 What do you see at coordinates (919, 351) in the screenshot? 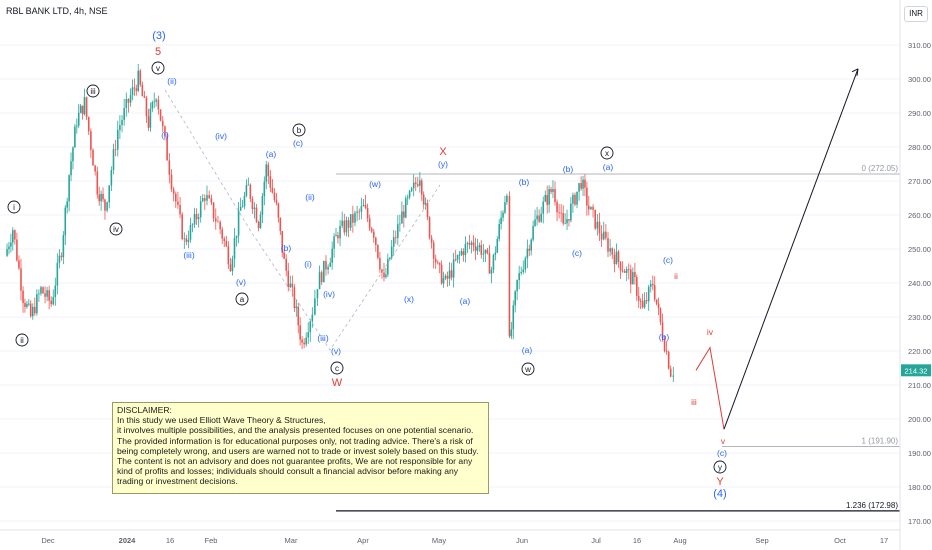
I see `y-tick-label: 220.00` at bounding box center [919, 351].